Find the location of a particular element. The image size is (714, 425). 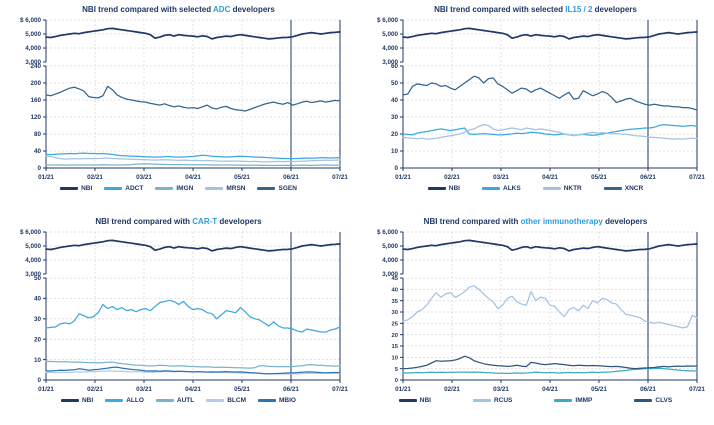

chart-cart-legend: NBI ALLO AUTL BLCM MBIO is located at coordinates (178, 400).